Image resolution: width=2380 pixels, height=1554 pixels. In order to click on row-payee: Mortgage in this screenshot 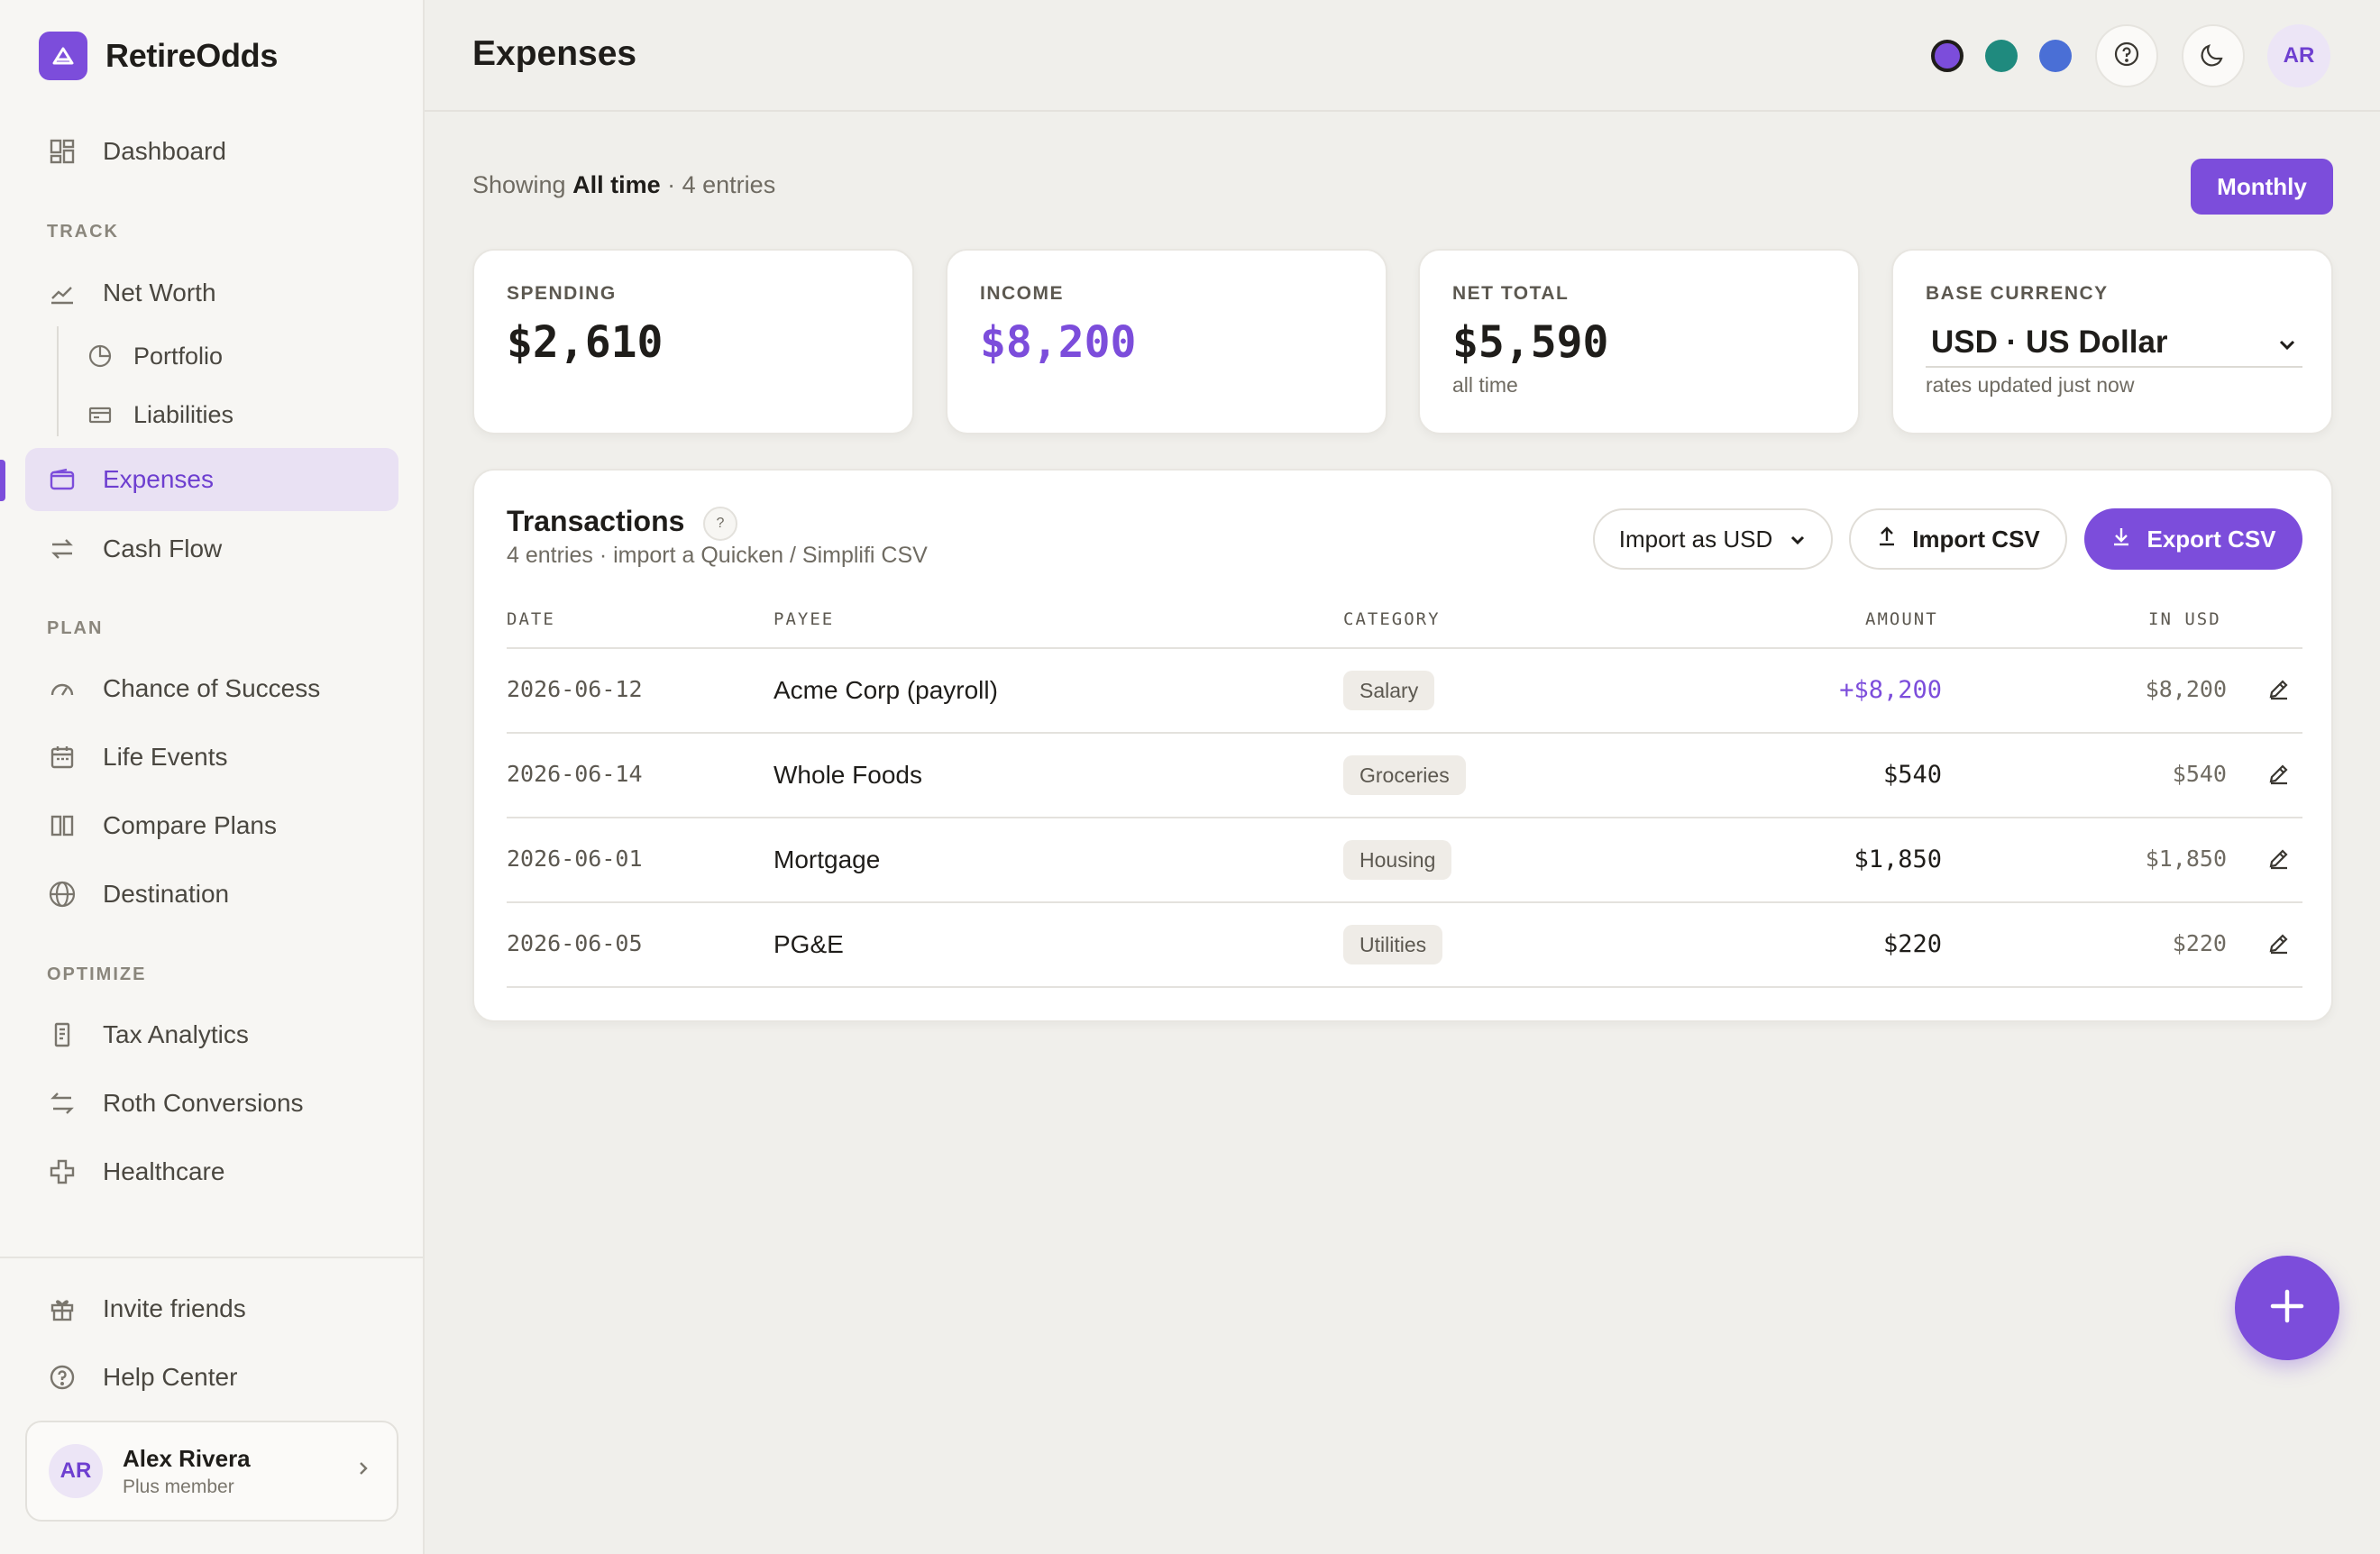, I will do `click(827, 859)`.